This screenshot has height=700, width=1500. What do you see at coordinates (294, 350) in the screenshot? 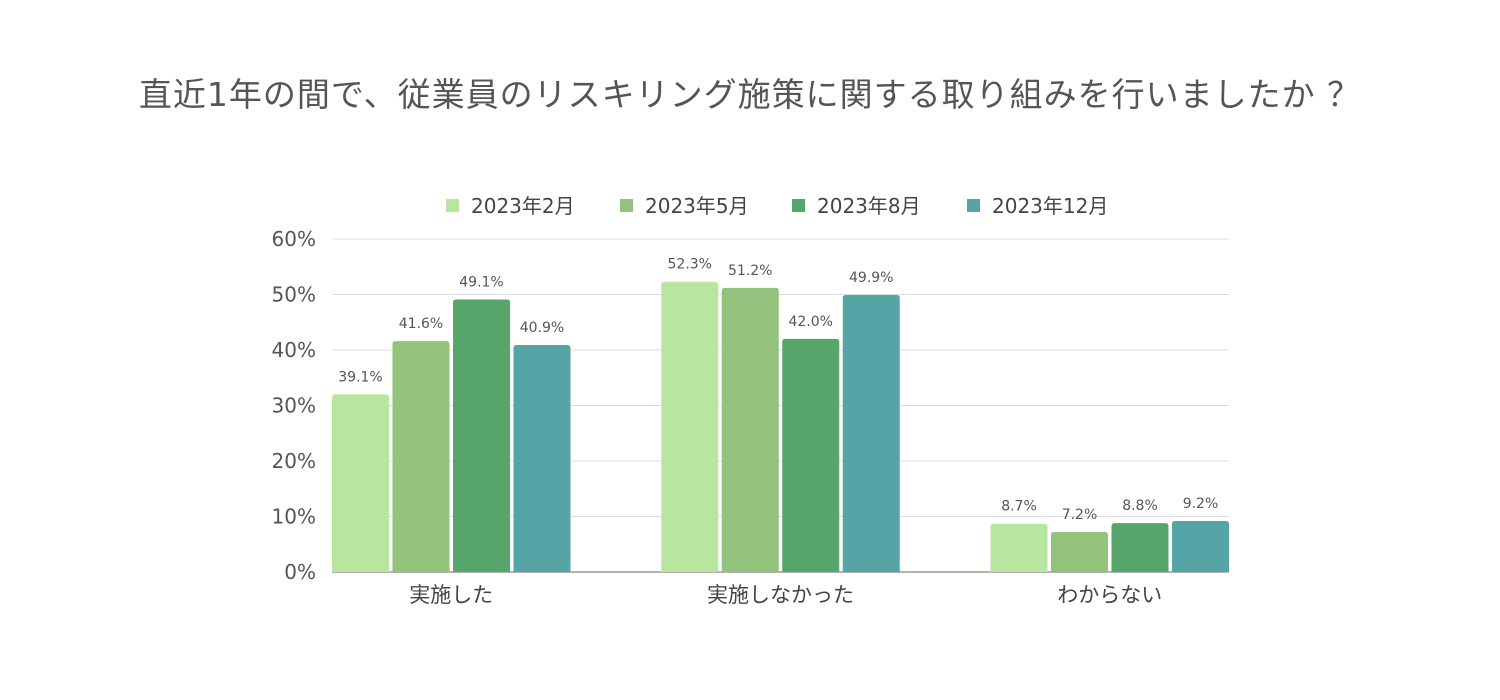
I see `y-tick-label: 40%` at bounding box center [294, 350].